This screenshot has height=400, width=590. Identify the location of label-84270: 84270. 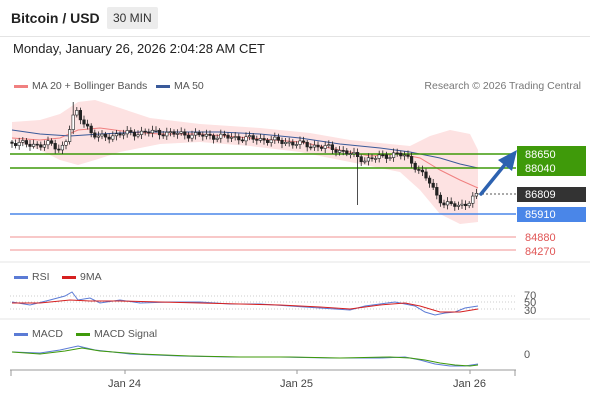
(540, 252).